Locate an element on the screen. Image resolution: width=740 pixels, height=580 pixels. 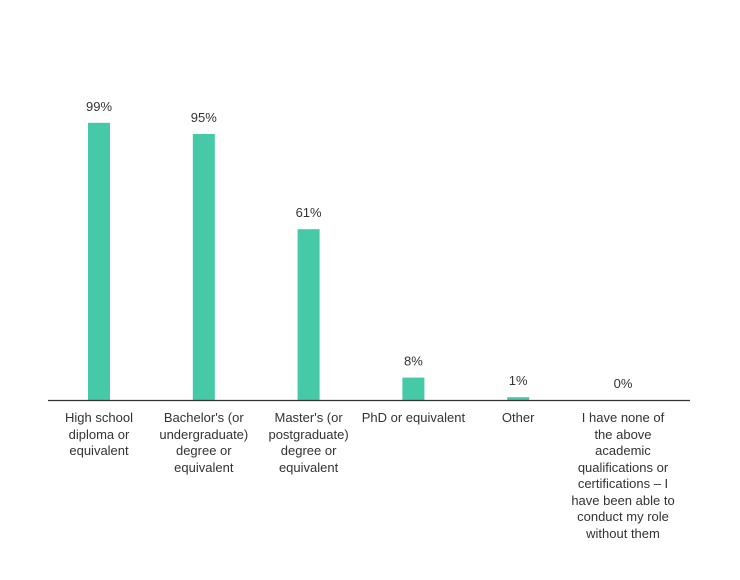
value-label-3: 8% is located at coordinates (413, 361).